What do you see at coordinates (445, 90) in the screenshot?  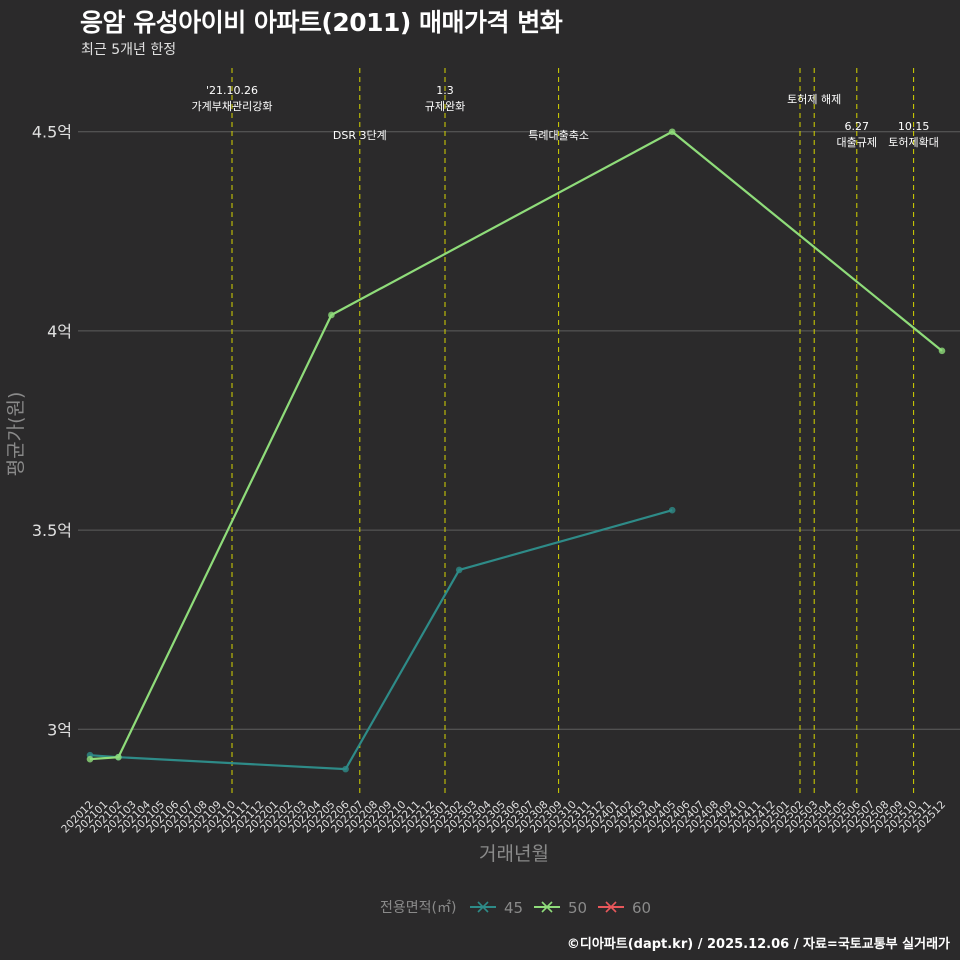 I see `annotation-label: 1.3` at bounding box center [445, 90].